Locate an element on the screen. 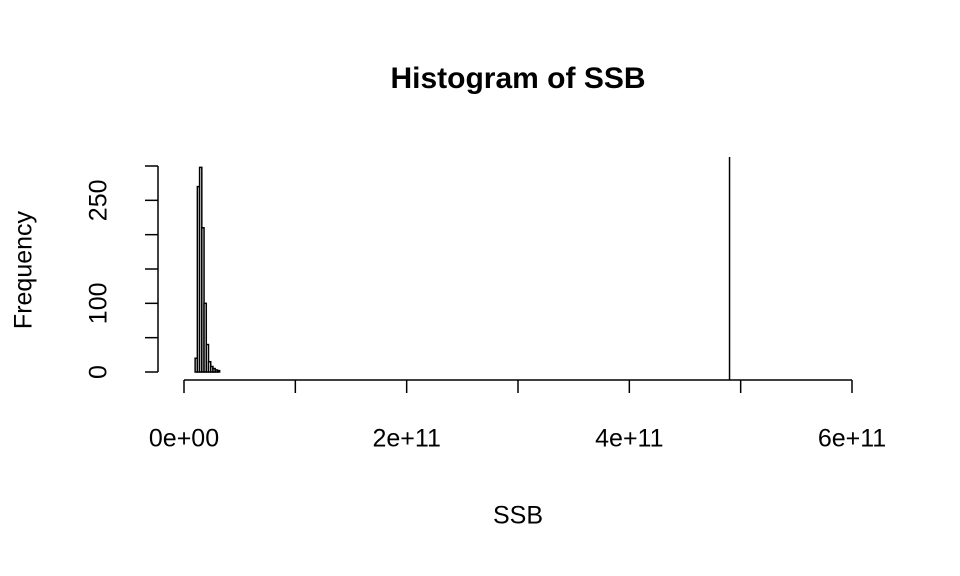 The image size is (960, 576). chart-title: Histogram of SSB is located at coordinates (517, 78).